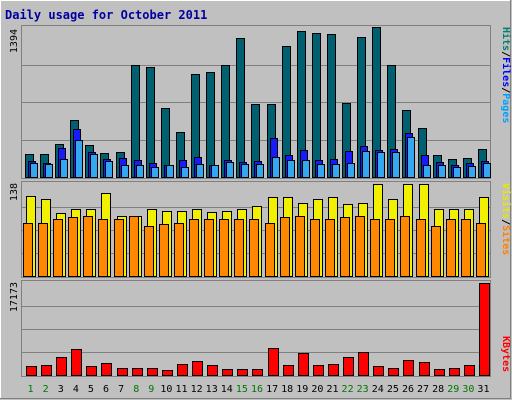 This screenshot has height=400, width=512. What do you see at coordinates (378, 389) in the screenshot?
I see `x-tick-label-24: 24` at bounding box center [378, 389].